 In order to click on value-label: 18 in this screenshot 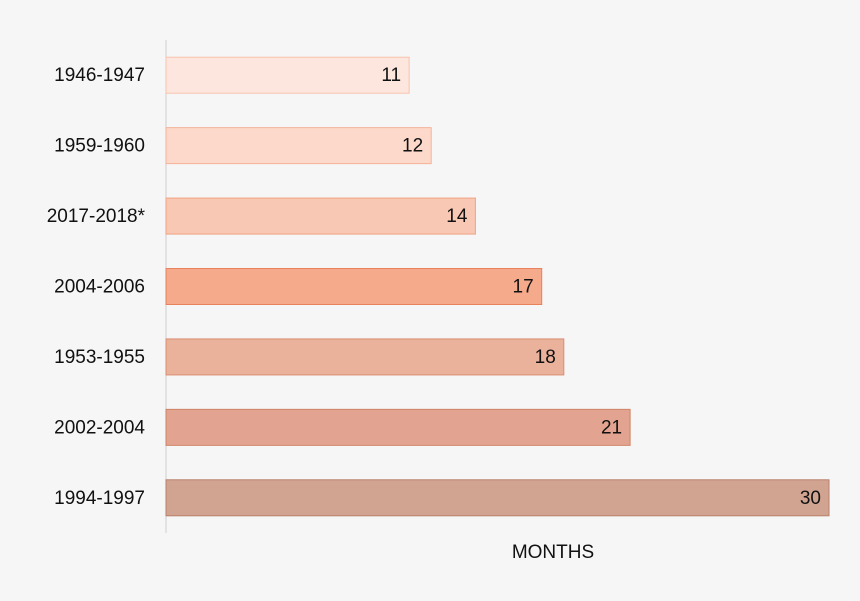, I will do `click(545, 357)`.